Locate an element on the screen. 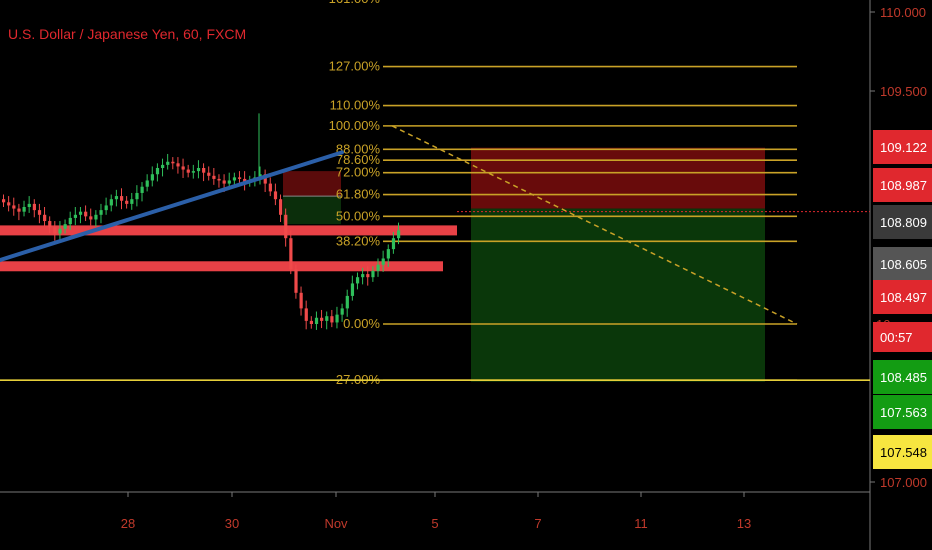 The image size is (932, 550). x-tick-1: 30 is located at coordinates (232, 523).